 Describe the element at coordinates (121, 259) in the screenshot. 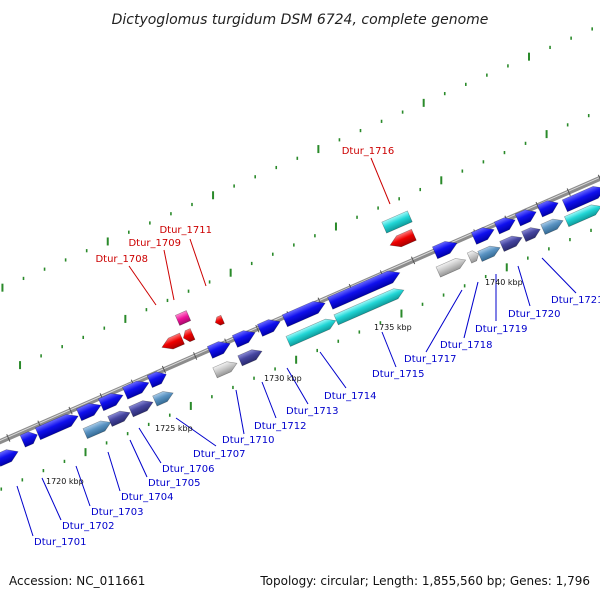

I see `gene-label-dtur-1708: Dtur_1708` at that location.